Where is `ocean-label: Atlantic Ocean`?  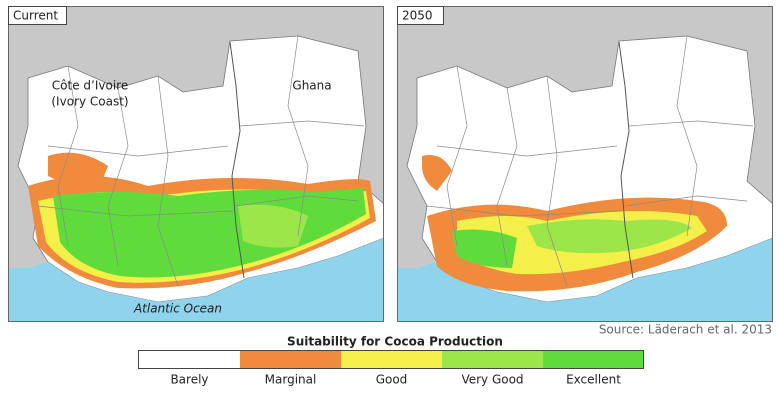 ocean-label: Atlantic Ocean is located at coordinates (177, 309).